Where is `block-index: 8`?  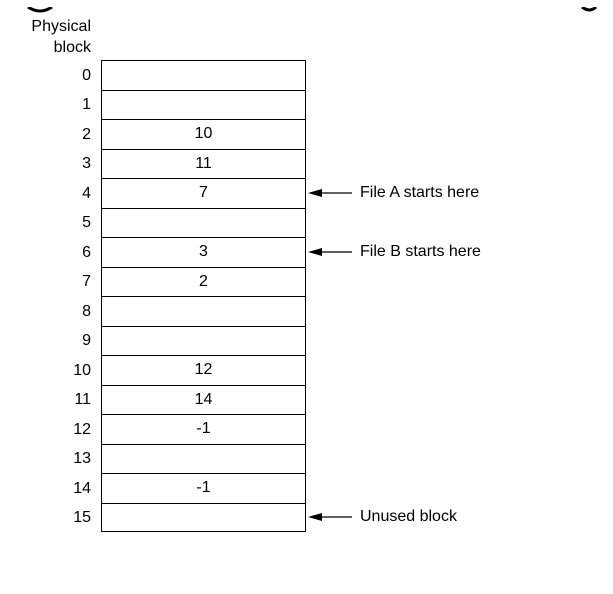
block-index: 8 is located at coordinates (86, 311).